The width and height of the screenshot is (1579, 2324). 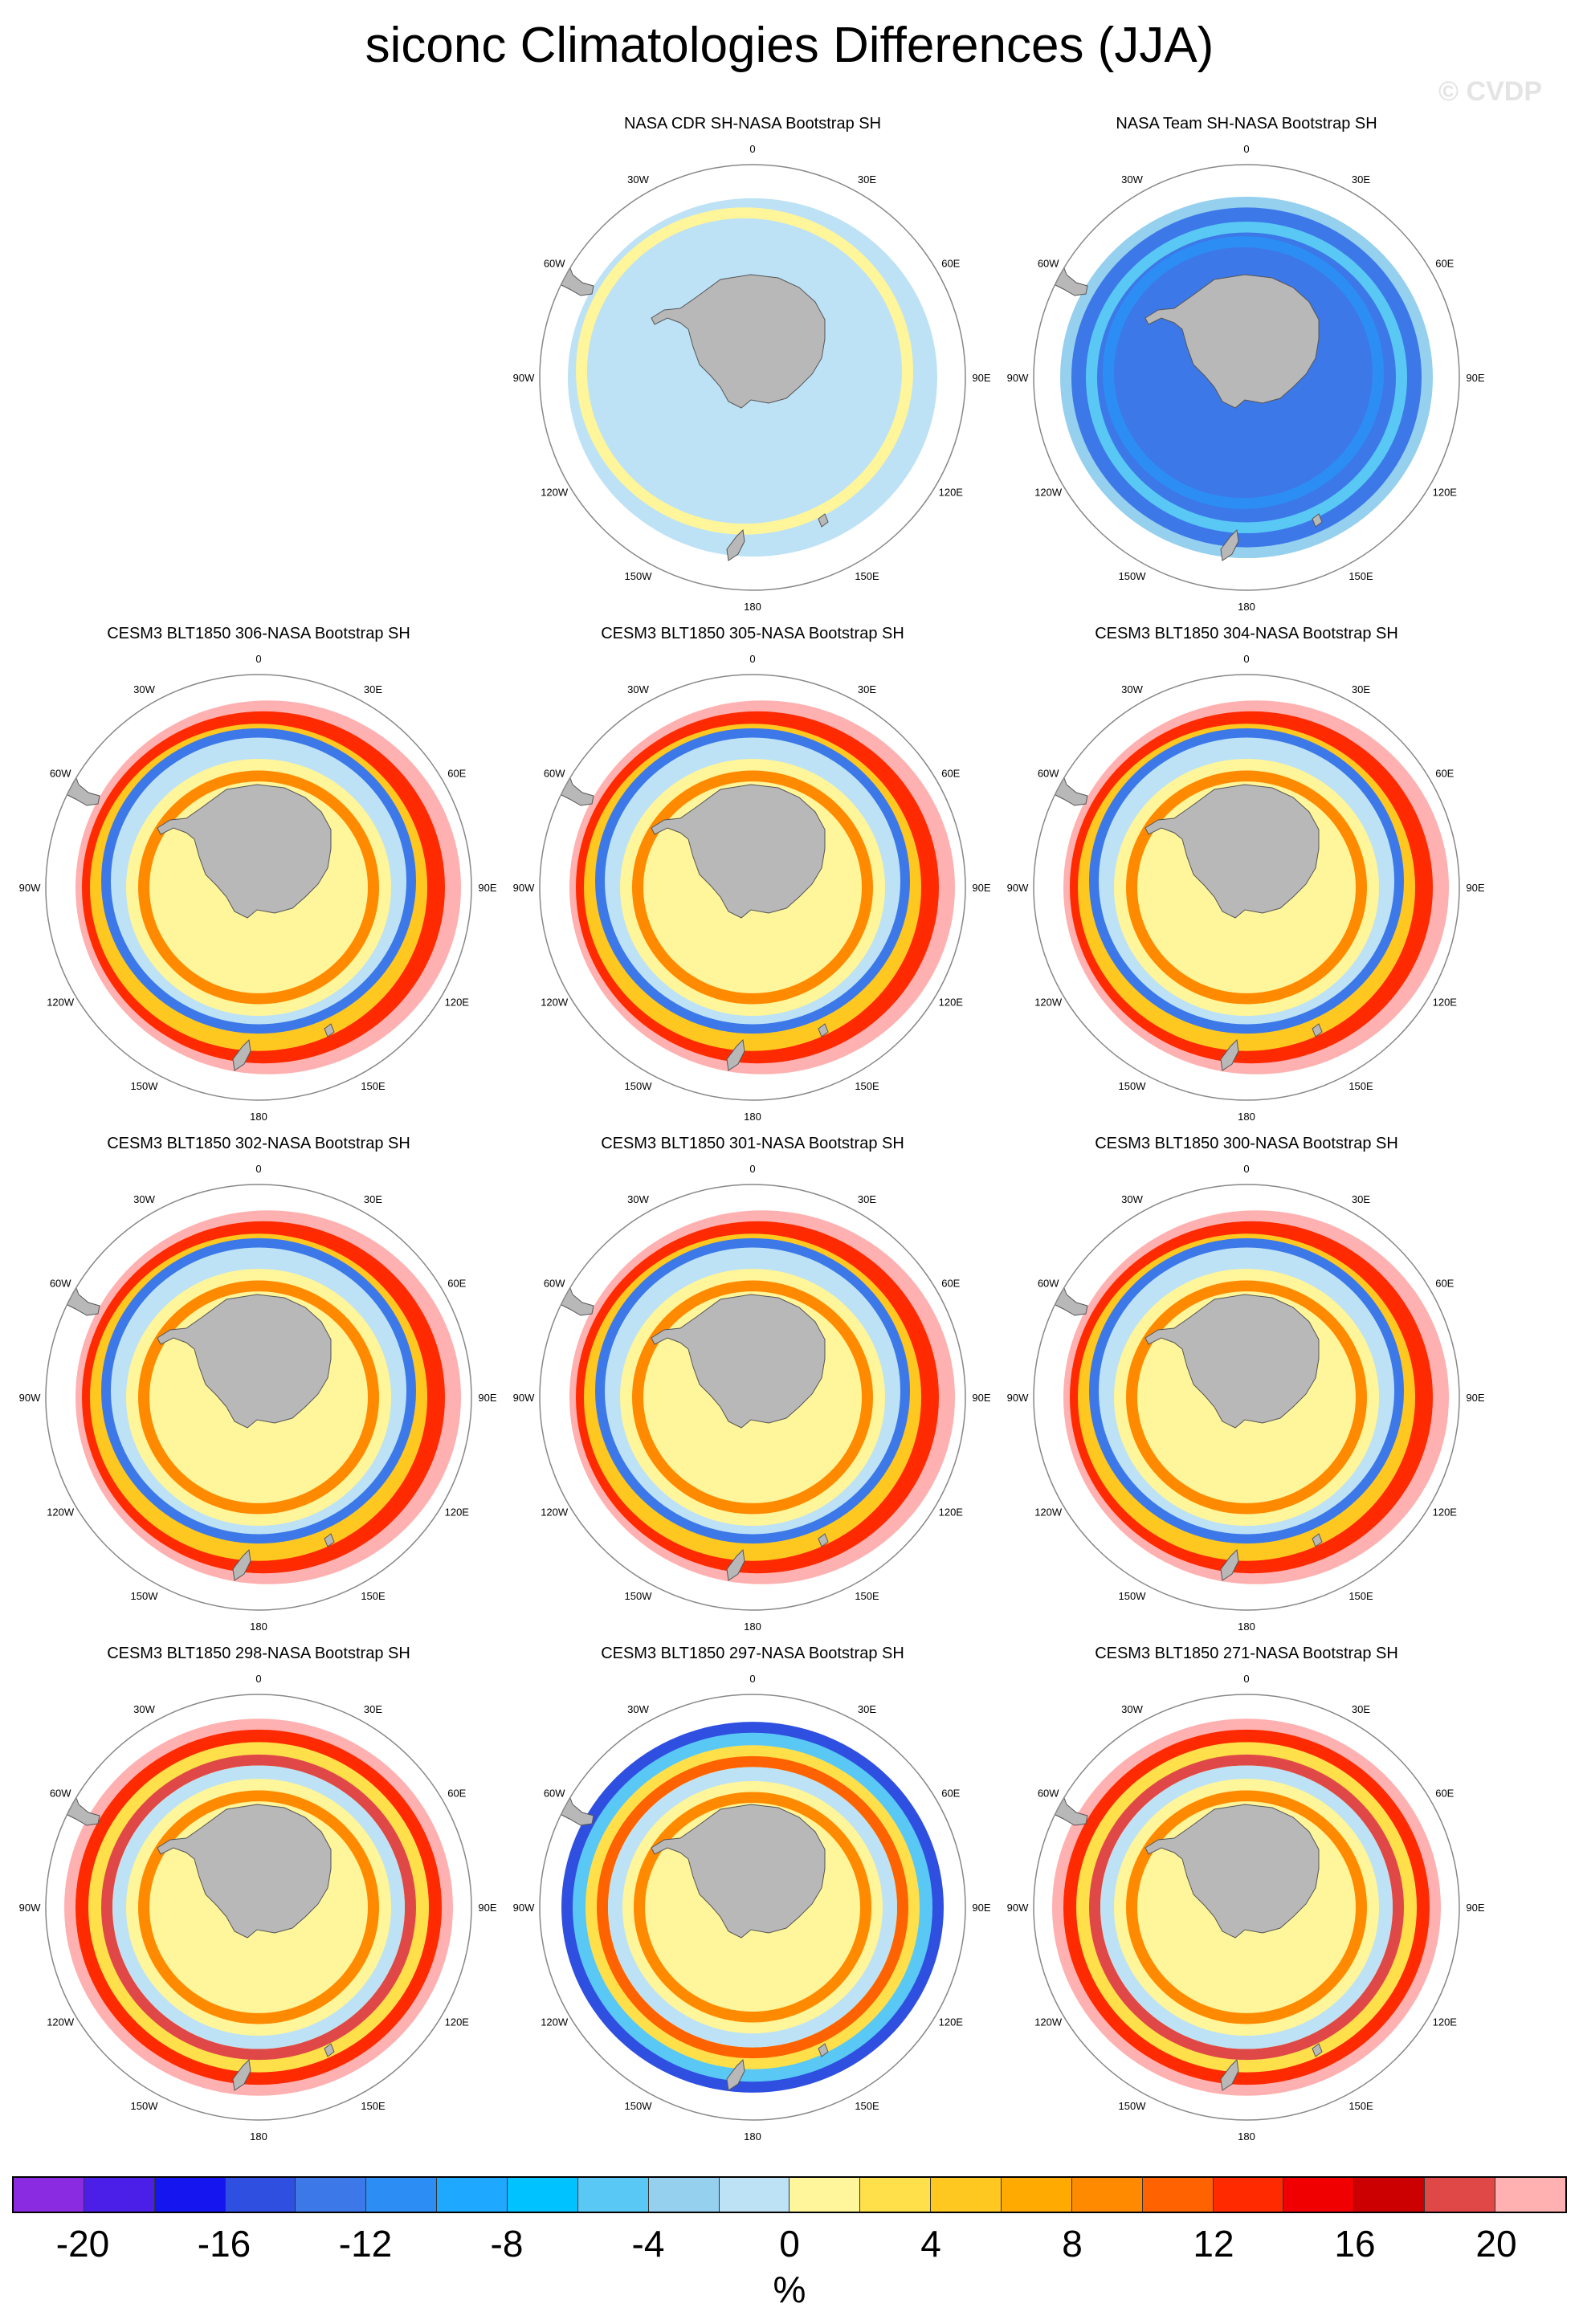 I want to click on panel-title: CESM3 BLT1850 302-NASA Bootstrap SH, so click(x=258, y=1144).